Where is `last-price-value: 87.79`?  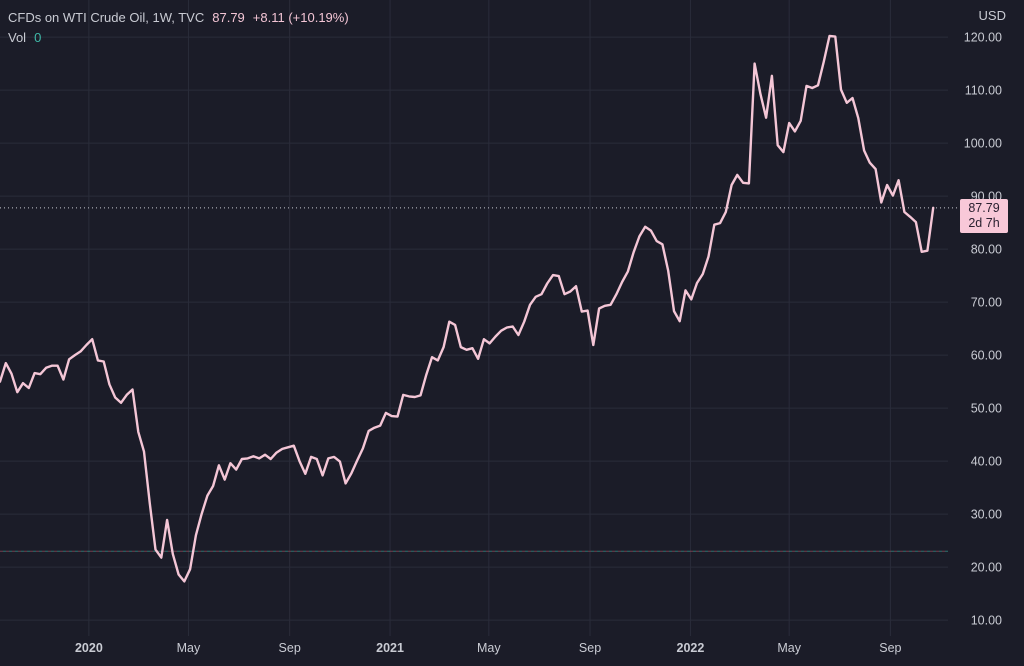
last-price-value: 87.79 is located at coordinates (984, 207).